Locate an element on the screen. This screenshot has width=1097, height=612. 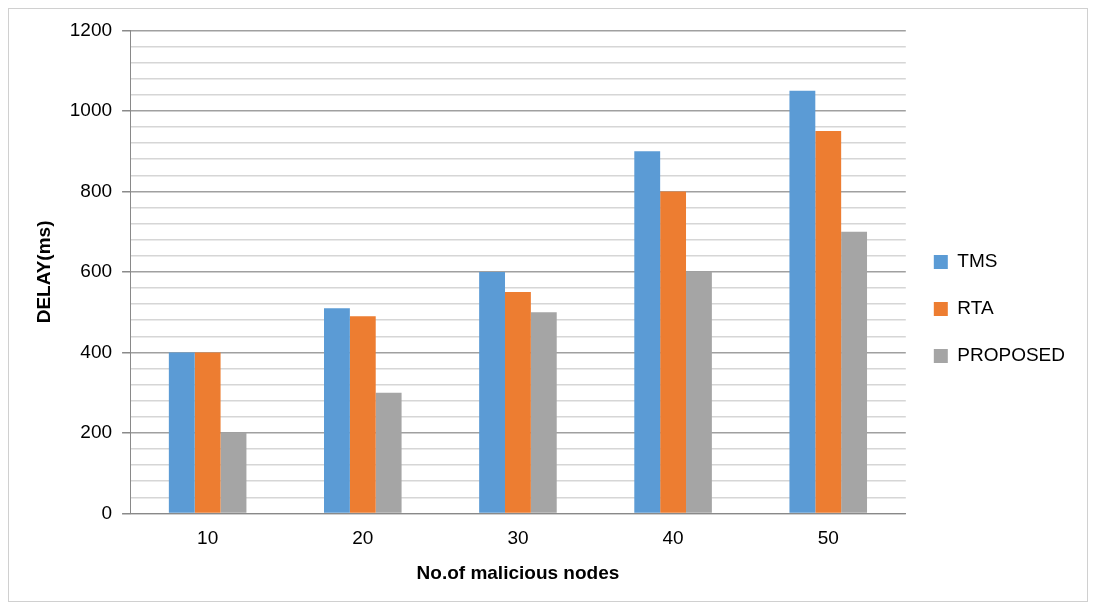
legend-label: PROPOSED is located at coordinates (1011, 355).